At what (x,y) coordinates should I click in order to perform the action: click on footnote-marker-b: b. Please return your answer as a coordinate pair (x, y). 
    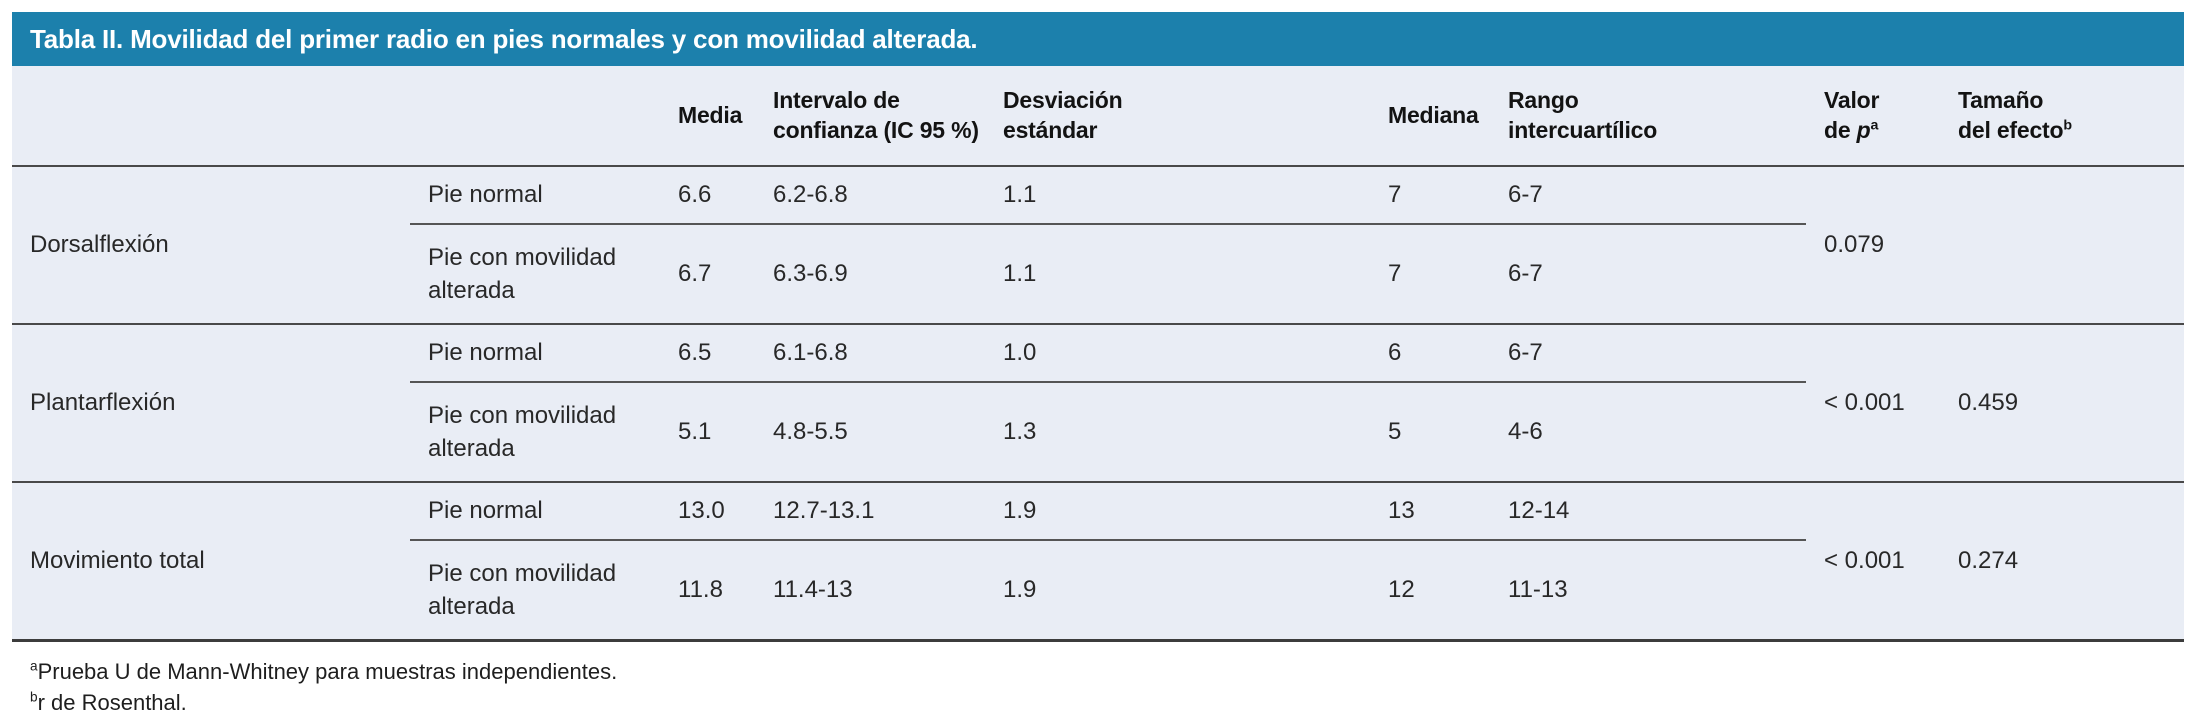
    Looking at the image, I should click on (2067, 124).